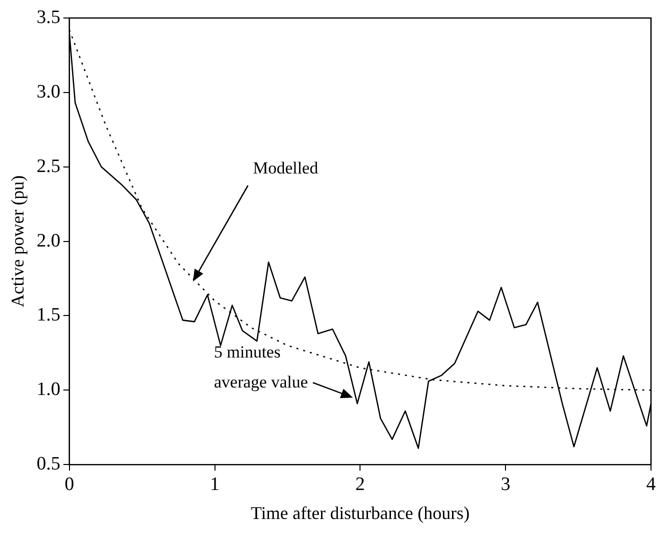 This screenshot has height=533, width=663. I want to click on annotation: 5 minutes average value, so click(261, 367).